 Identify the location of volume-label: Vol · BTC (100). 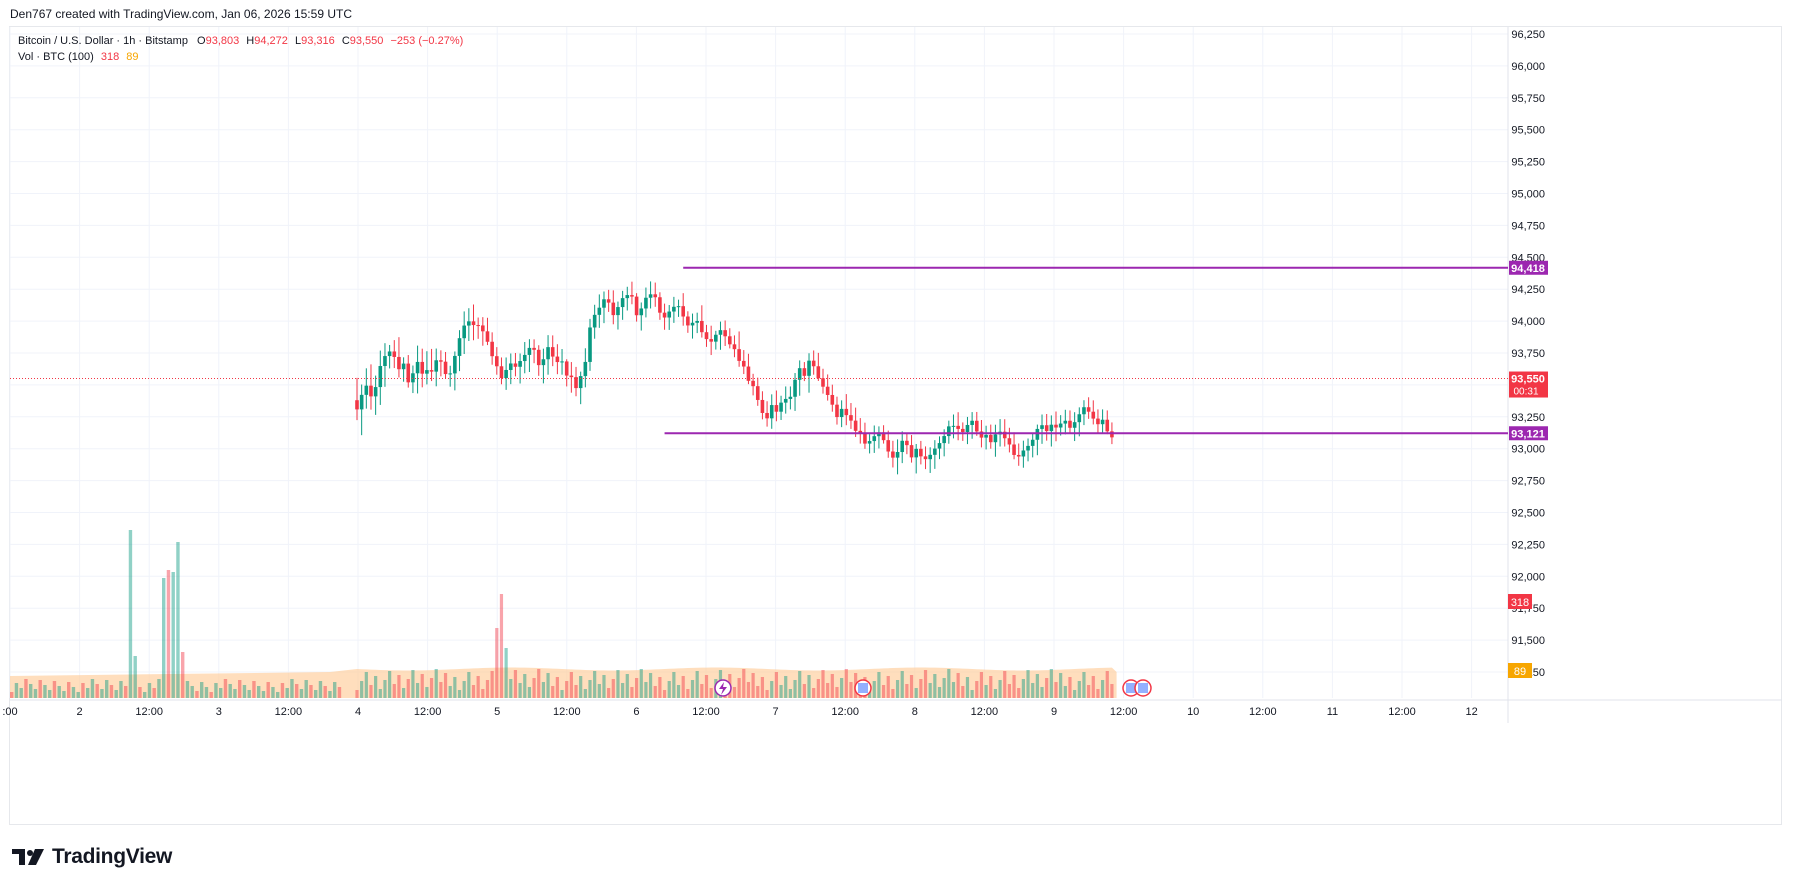
(56, 57).